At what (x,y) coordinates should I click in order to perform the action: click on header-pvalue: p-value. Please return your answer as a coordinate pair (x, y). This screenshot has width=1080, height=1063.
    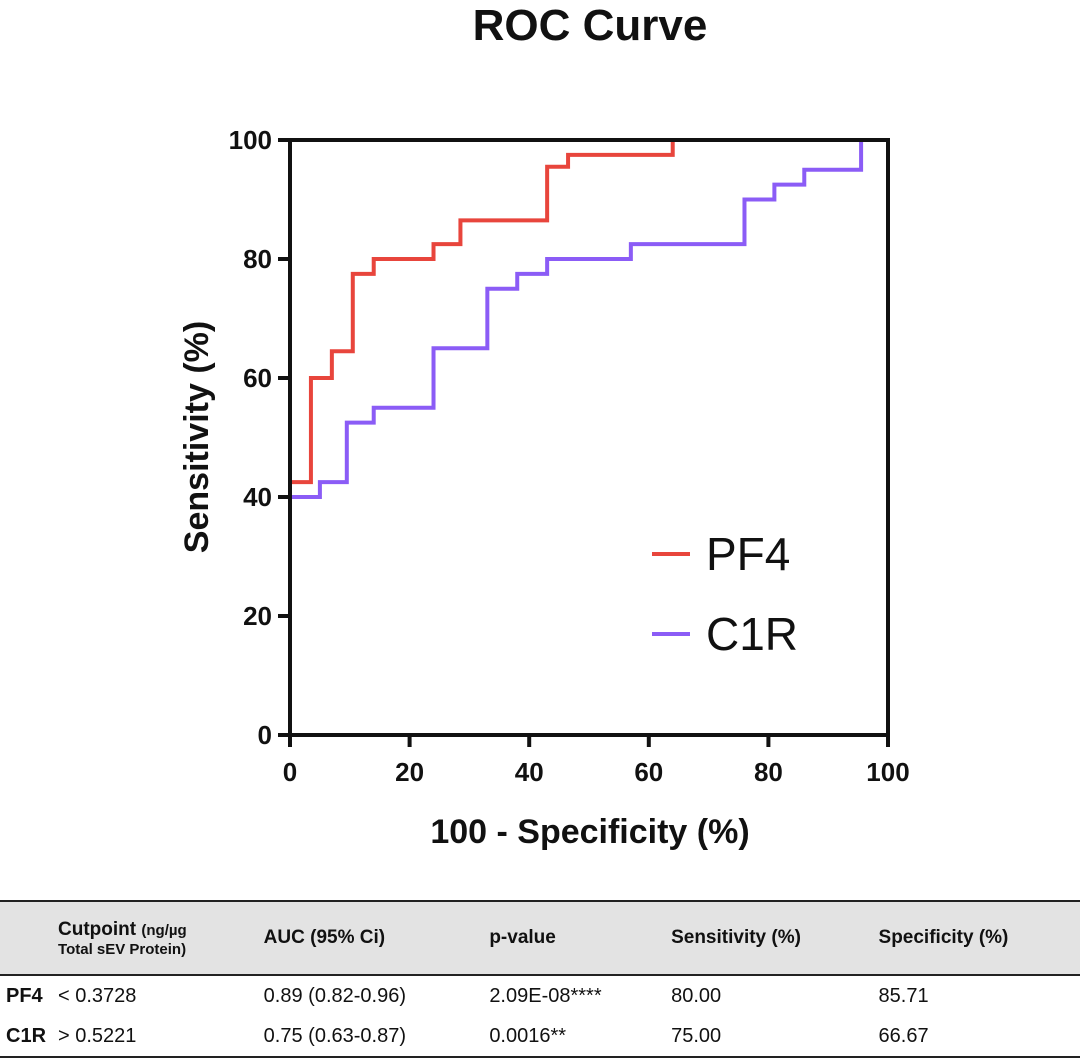
    Looking at the image, I should click on (522, 937).